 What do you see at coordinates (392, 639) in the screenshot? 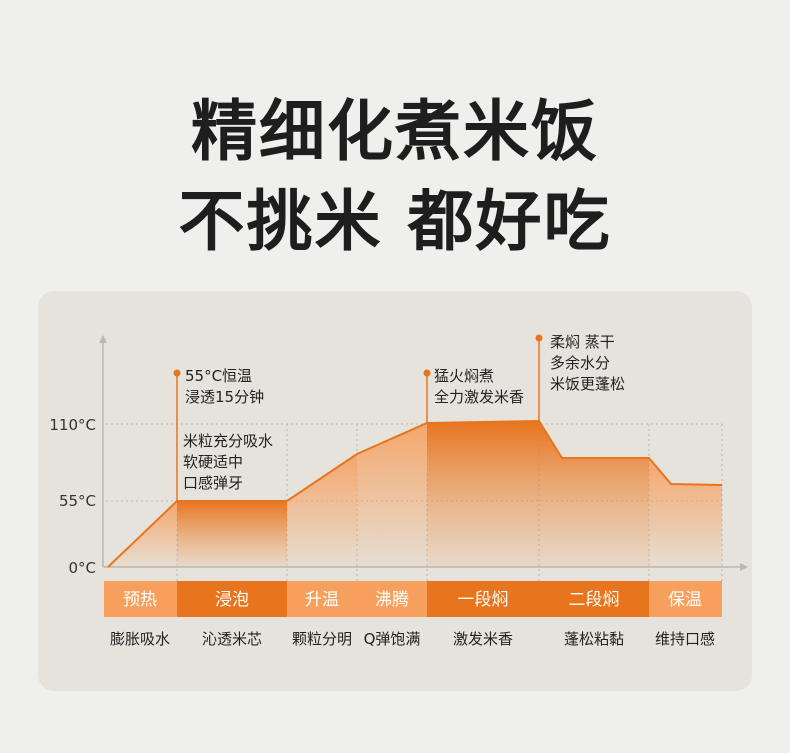
I see `stage-desc-boil: Q弹饱满` at bounding box center [392, 639].